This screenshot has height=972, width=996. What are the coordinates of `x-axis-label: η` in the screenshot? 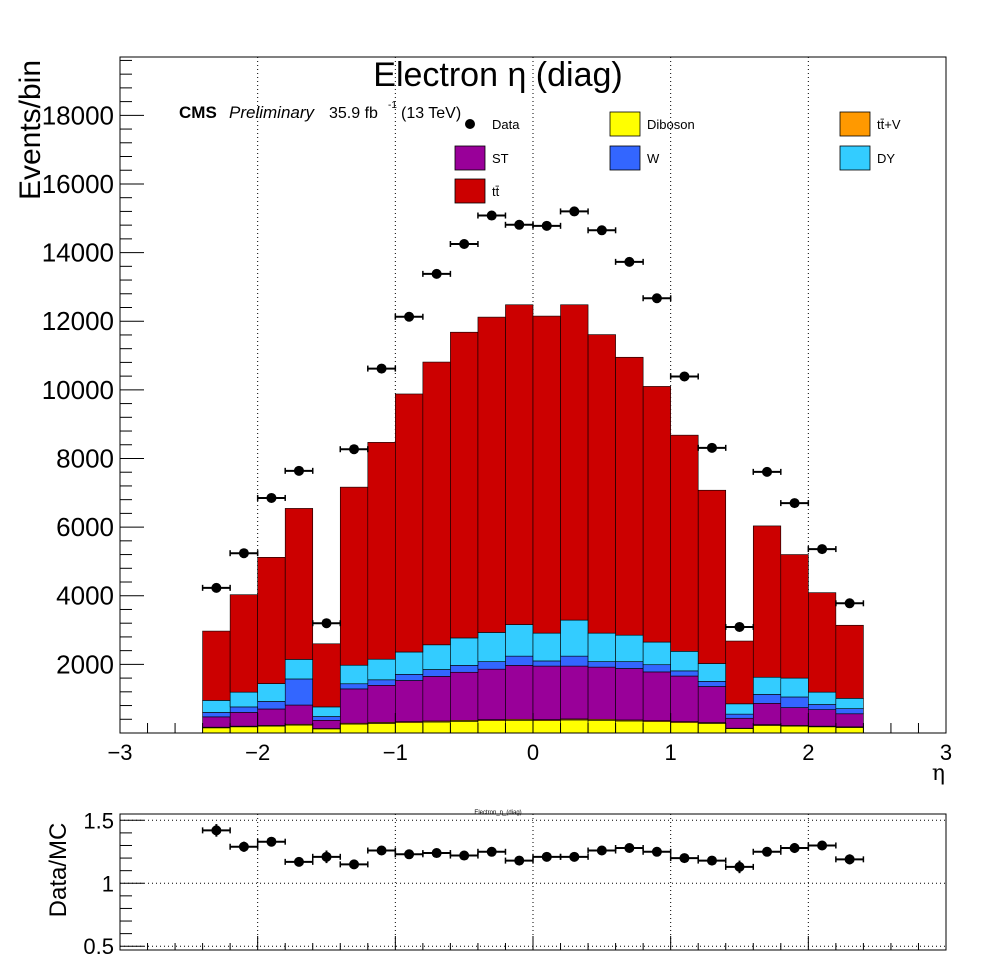 It's located at (938, 773).